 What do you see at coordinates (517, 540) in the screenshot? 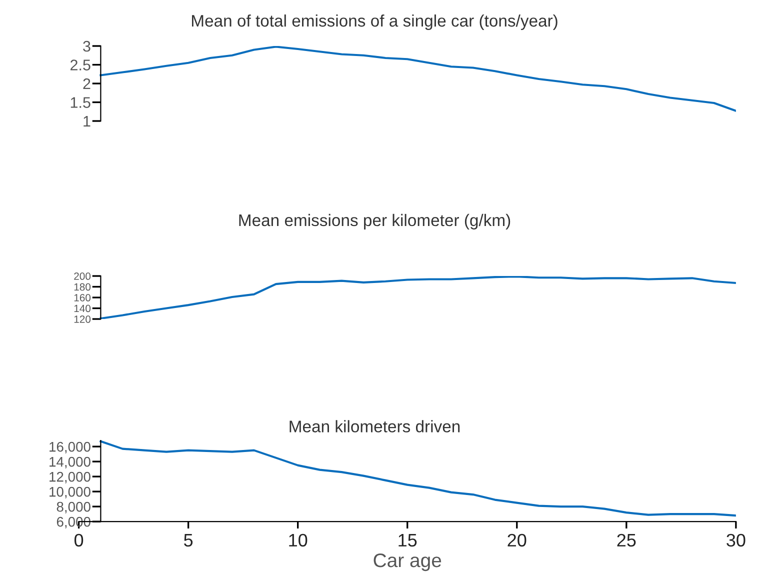
I see `x-tick-label: 20` at bounding box center [517, 540].